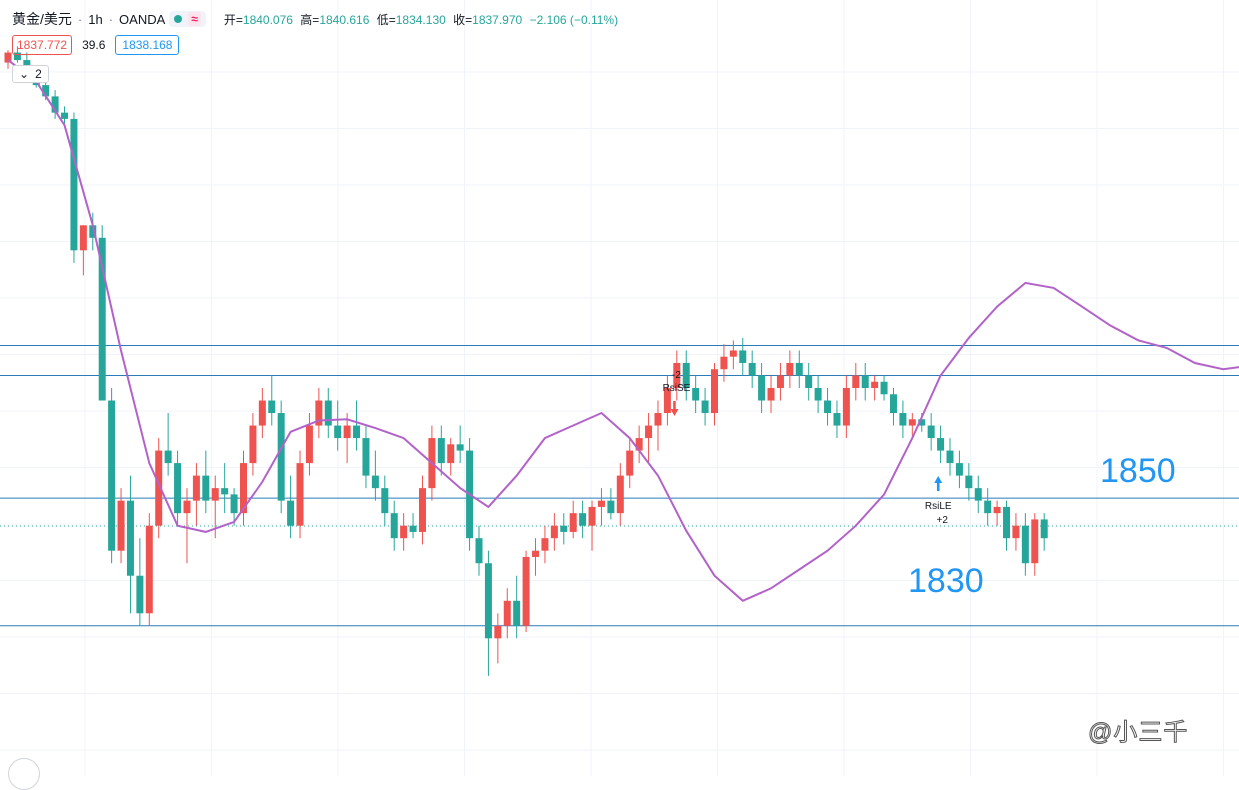 The width and height of the screenshot is (1239, 790). I want to click on market-status-badge: ≈, so click(187, 19).